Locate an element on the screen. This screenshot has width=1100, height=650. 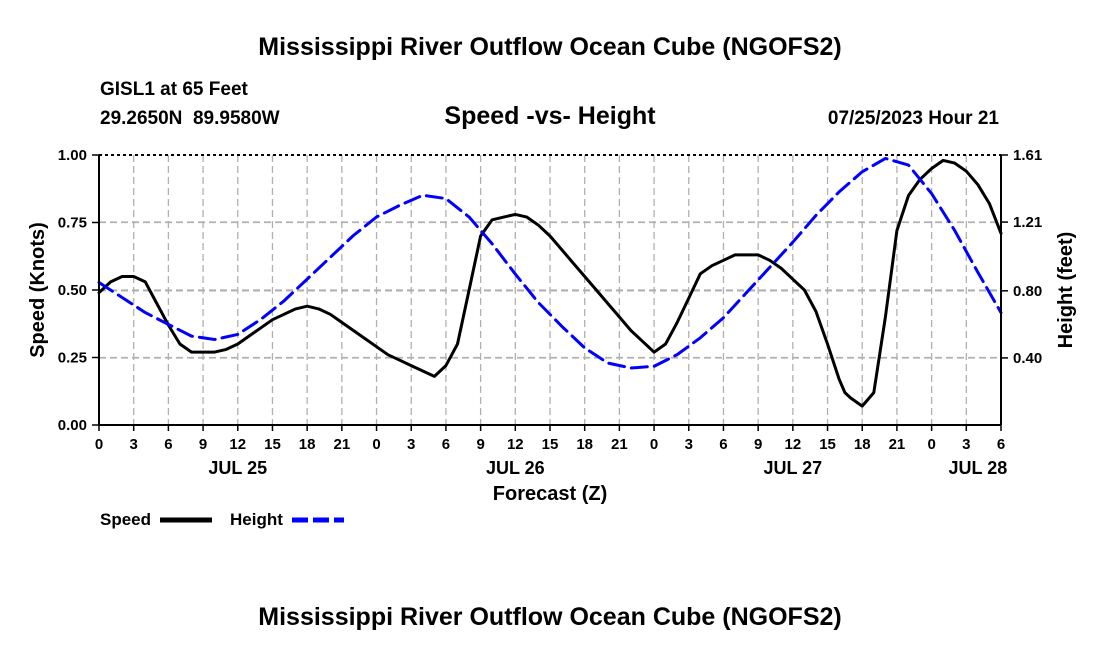
y-tick-label-left: 0.25 is located at coordinates (72, 358).